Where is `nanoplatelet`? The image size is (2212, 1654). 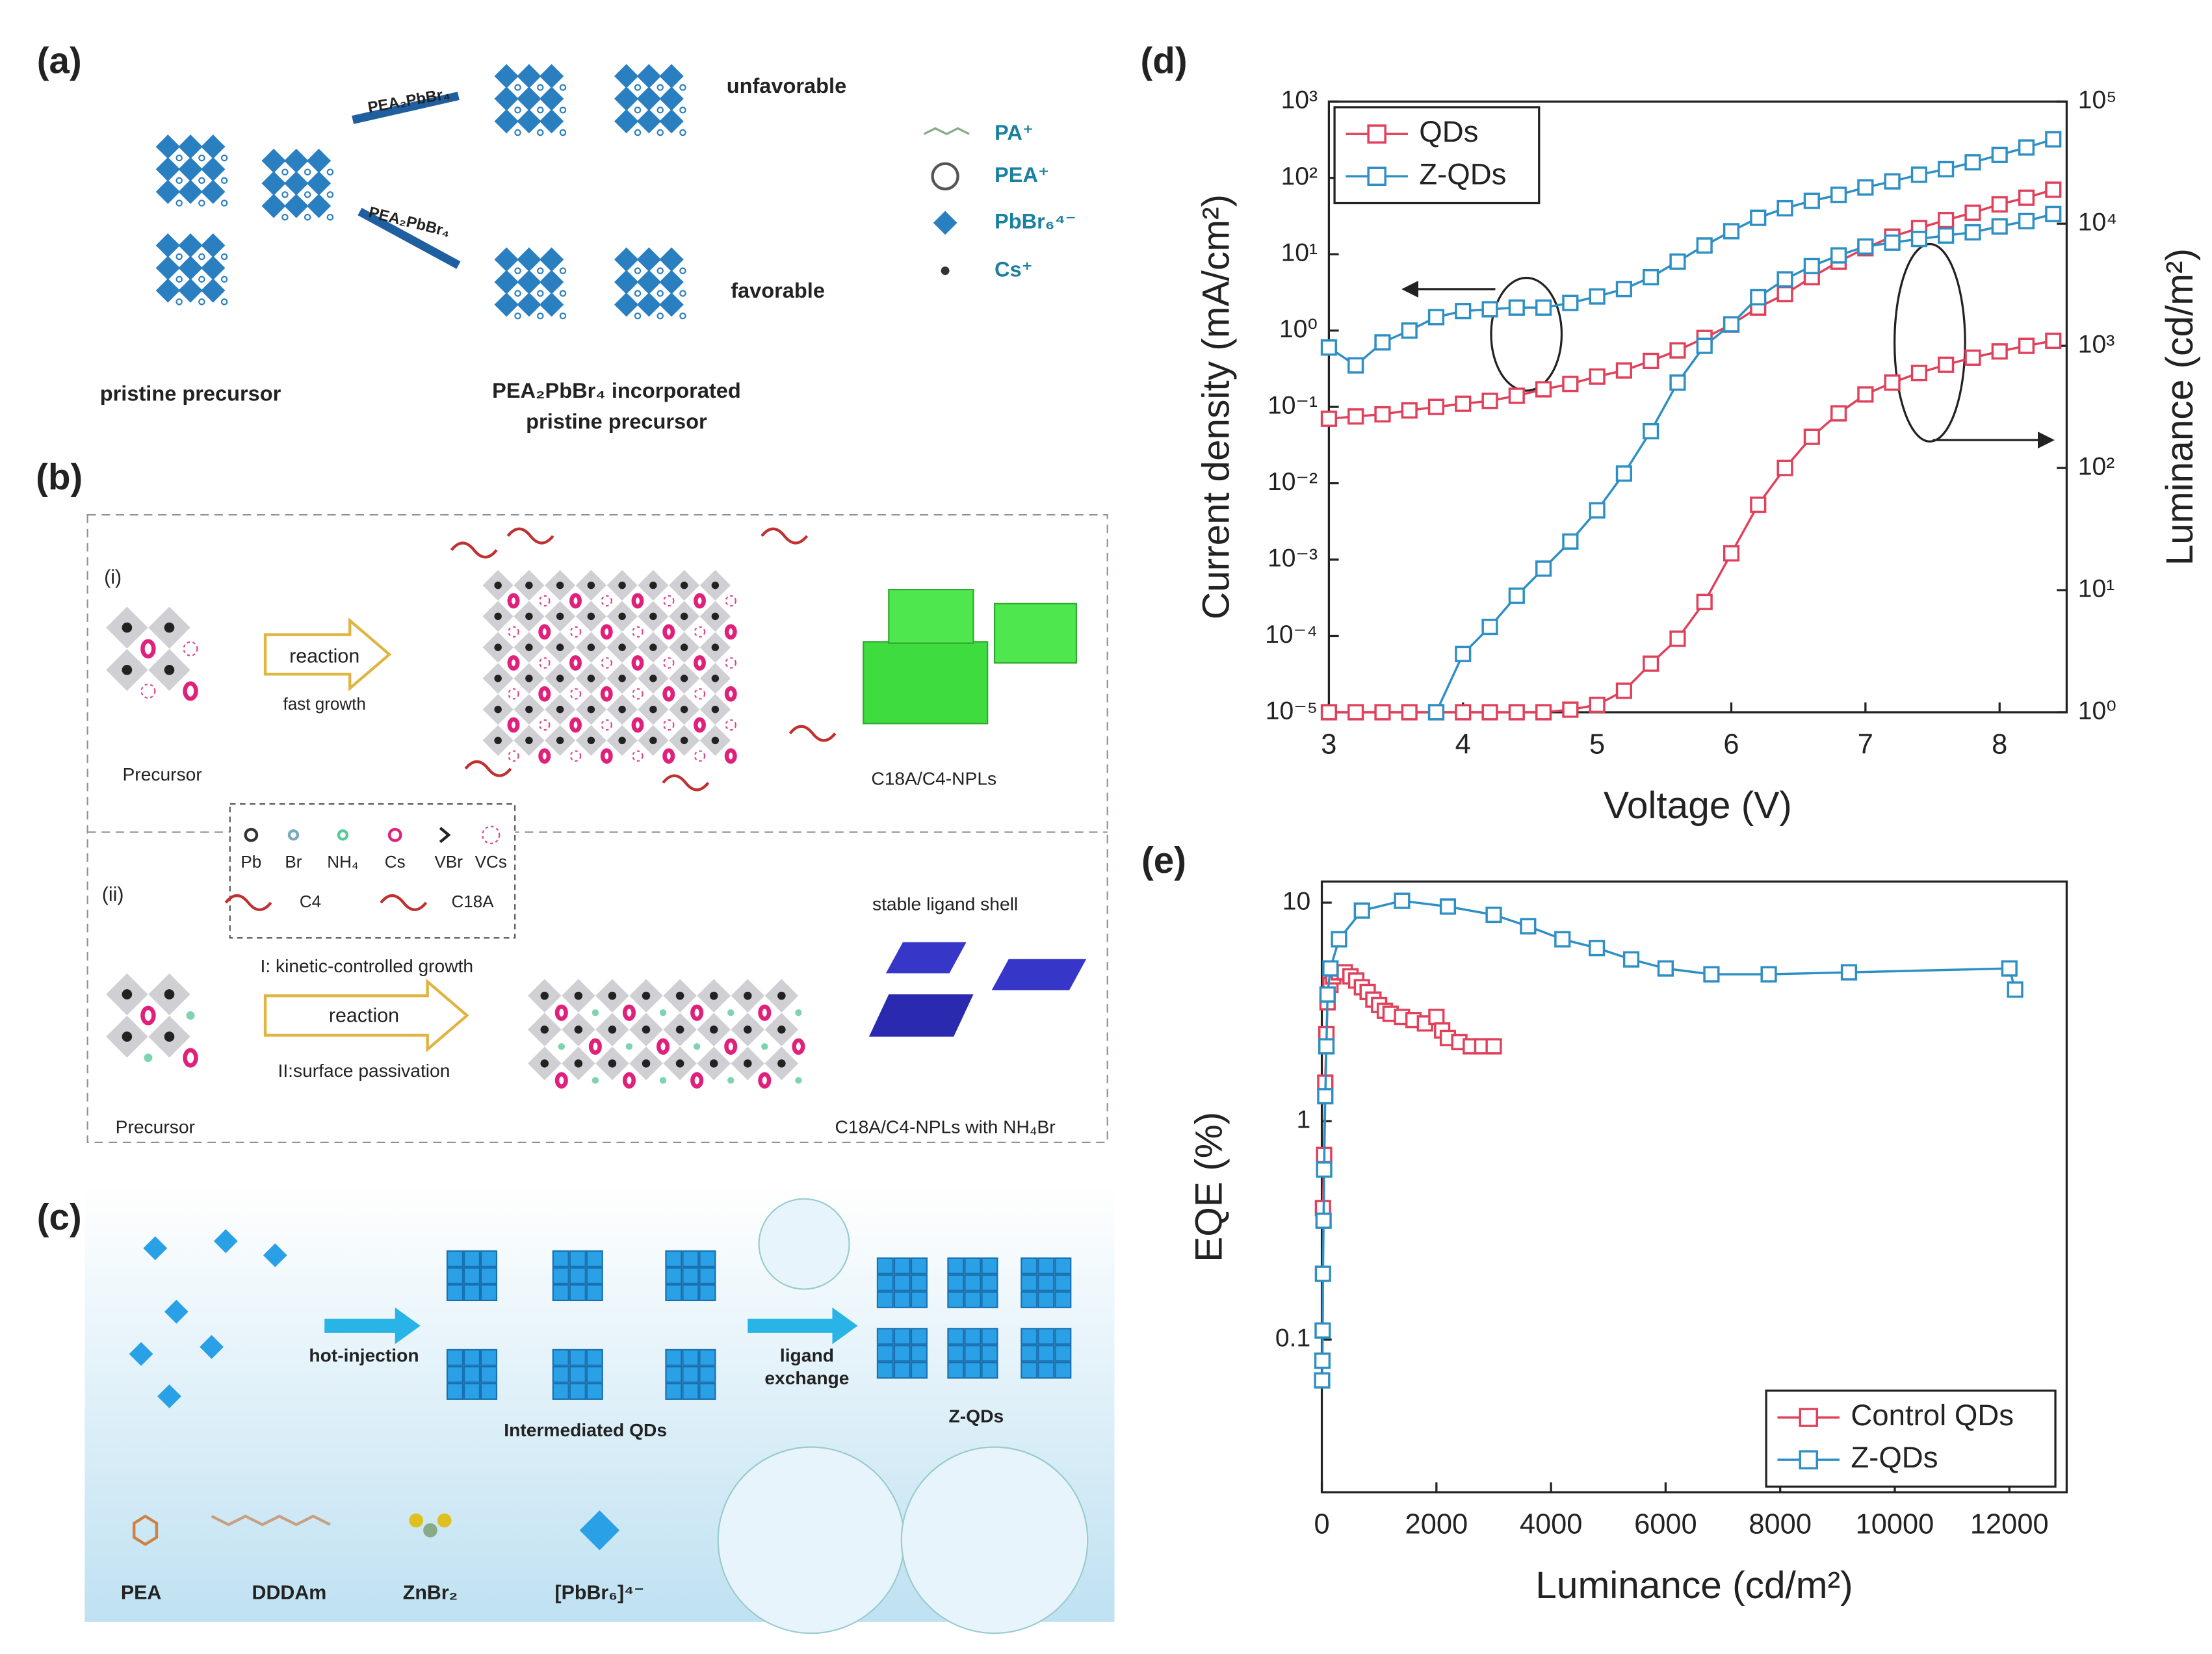
nanoplatelet is located at coordinates (1039, 974).